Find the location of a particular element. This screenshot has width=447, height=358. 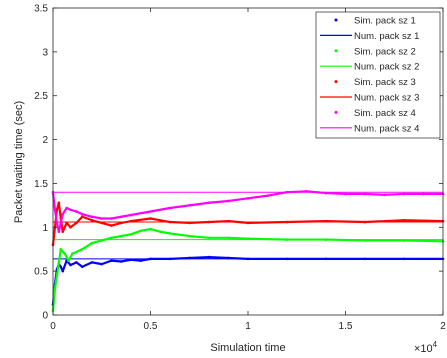

x-tick-label: 1.5 is located at coordinates (346, 326).